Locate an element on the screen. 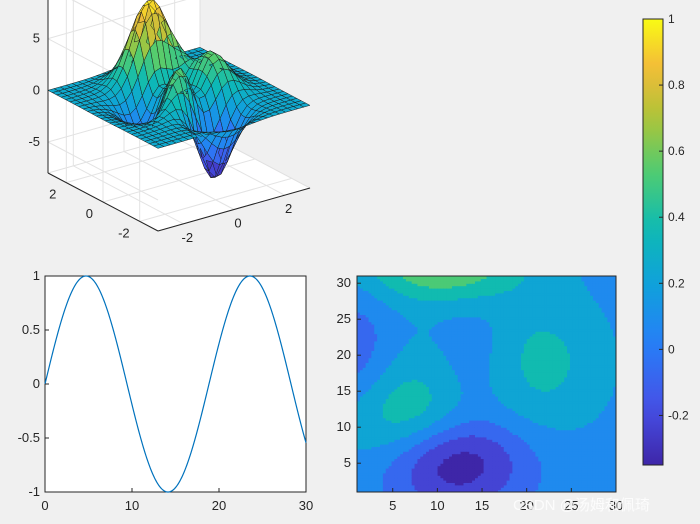 This screenshot has width=700, height=524. line-plot-y-tick-label: 0 is located at coordinates (36, 383).